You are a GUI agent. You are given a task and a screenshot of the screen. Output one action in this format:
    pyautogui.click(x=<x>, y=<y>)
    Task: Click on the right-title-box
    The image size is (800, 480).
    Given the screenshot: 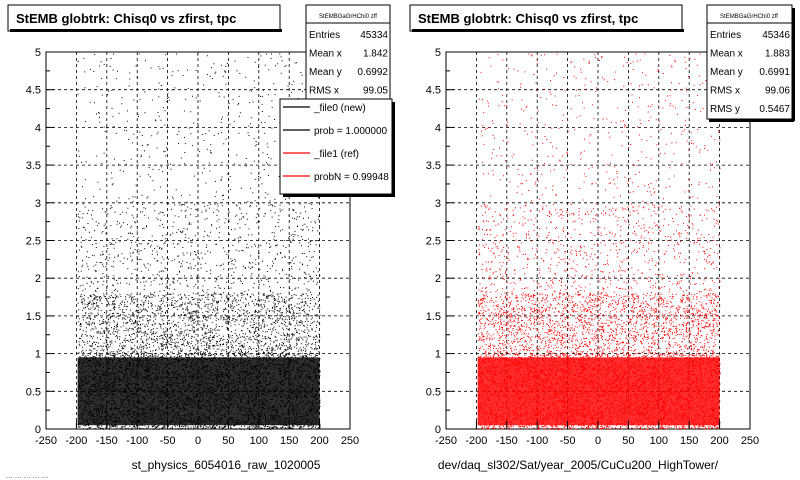 What is the action you would take?
    pyautogui.click(x=546, y=18)
    